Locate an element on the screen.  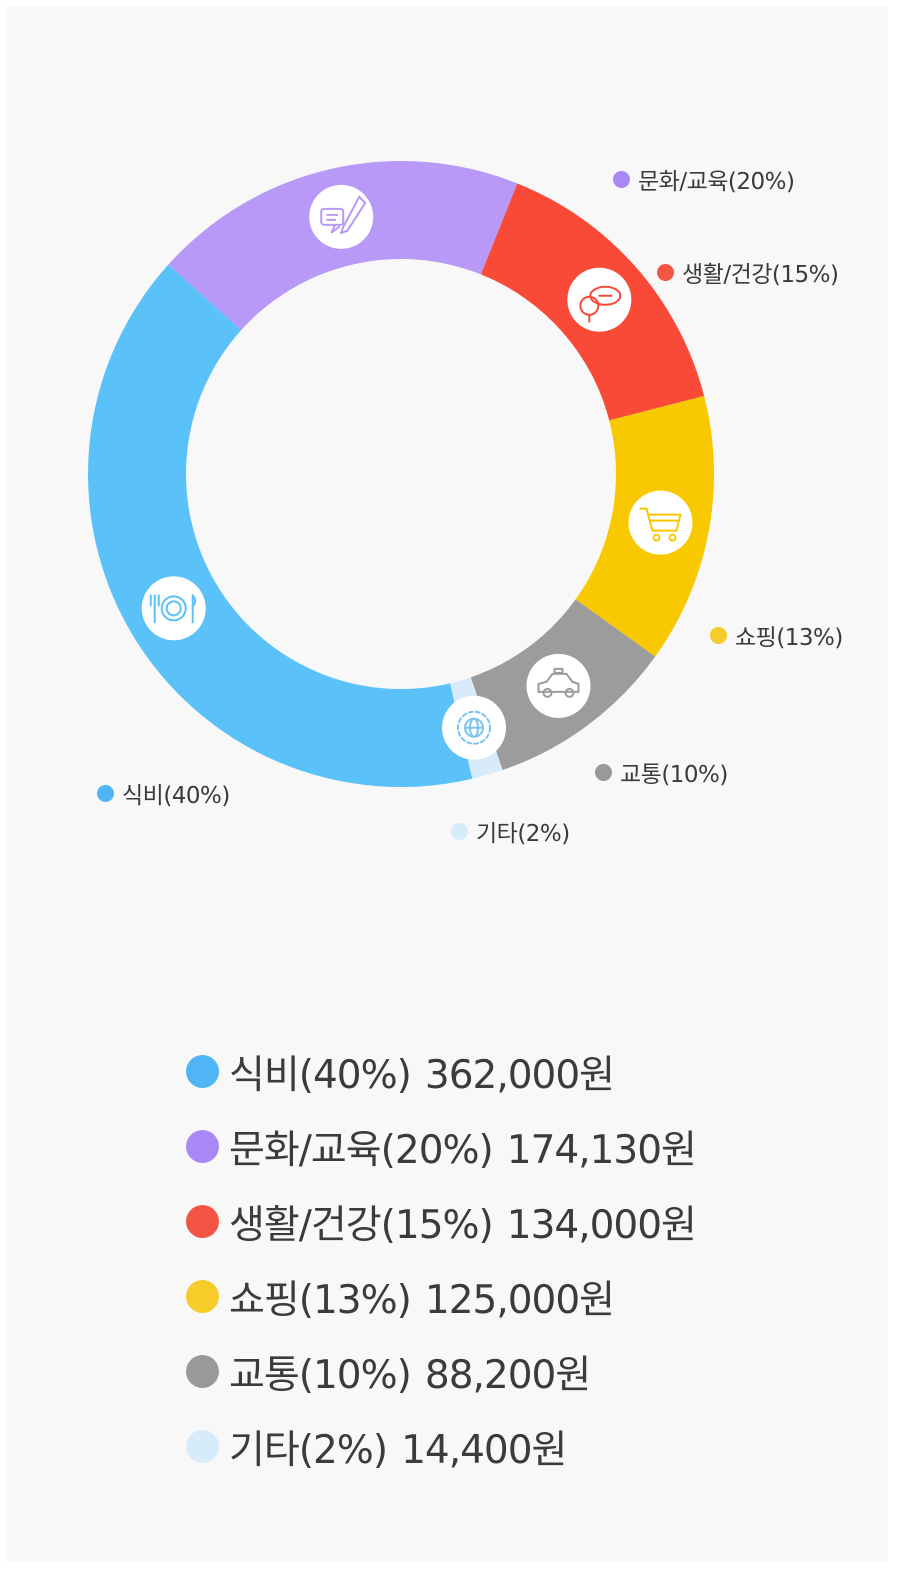
football-pingpong-icon is located at coordinates (599, 299).